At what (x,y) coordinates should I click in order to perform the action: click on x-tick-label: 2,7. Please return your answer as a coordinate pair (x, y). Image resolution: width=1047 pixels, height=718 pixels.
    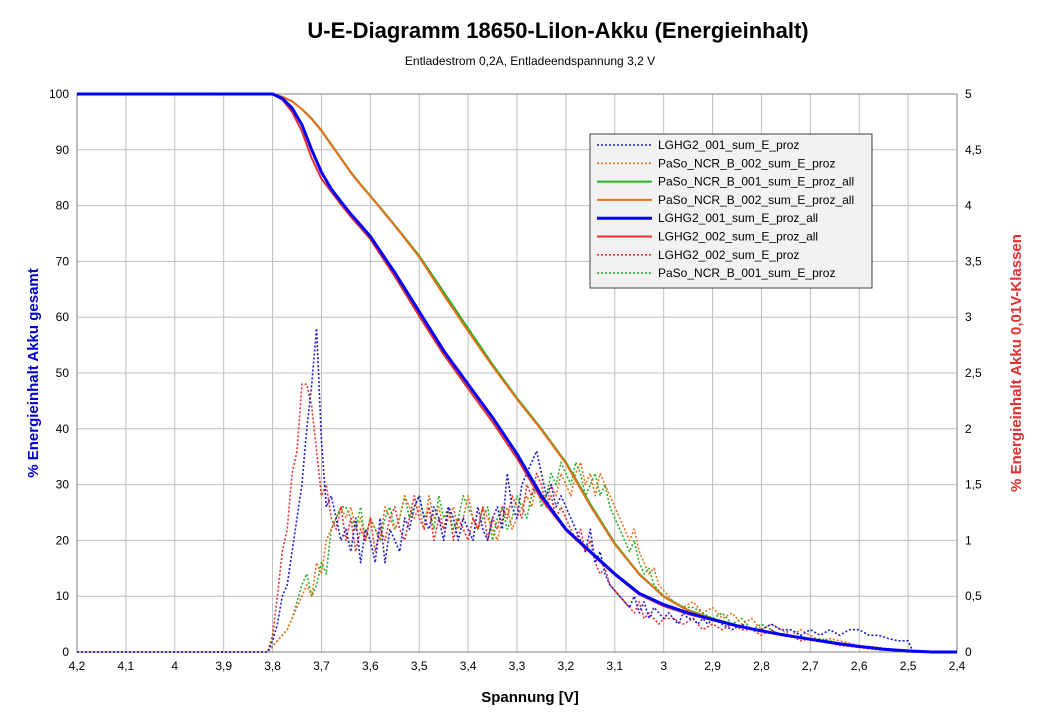
    Looking at the image, I should click on (810, 666).